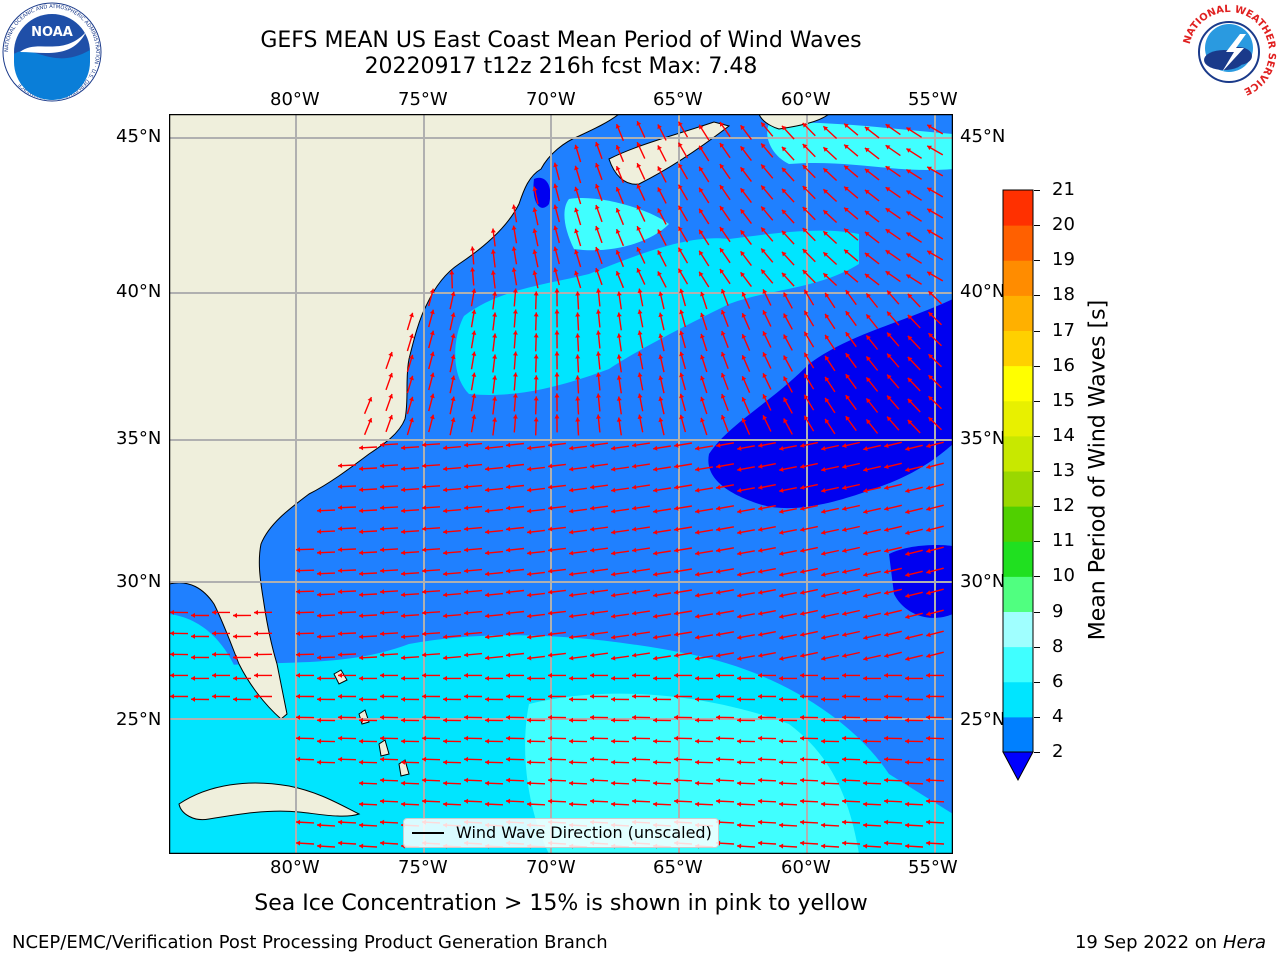  What do you see at coordinates (52, 32) in the screenshot?
I see `noaa-logo-text: NOAA` at bounding box center [52, 32].